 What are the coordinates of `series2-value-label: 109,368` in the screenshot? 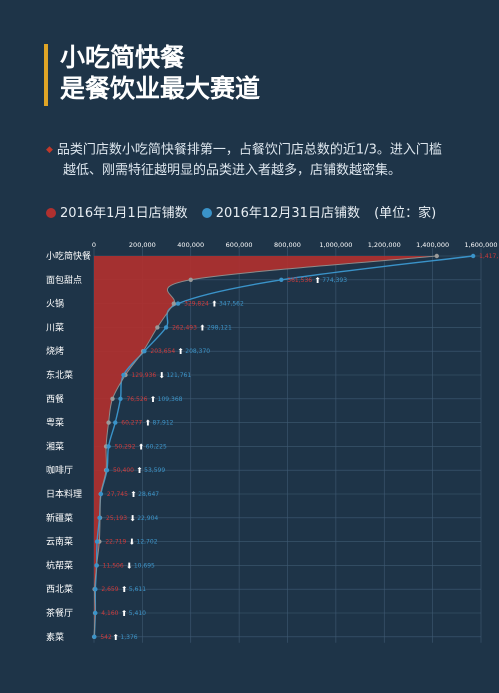 It's located at (170, 399).